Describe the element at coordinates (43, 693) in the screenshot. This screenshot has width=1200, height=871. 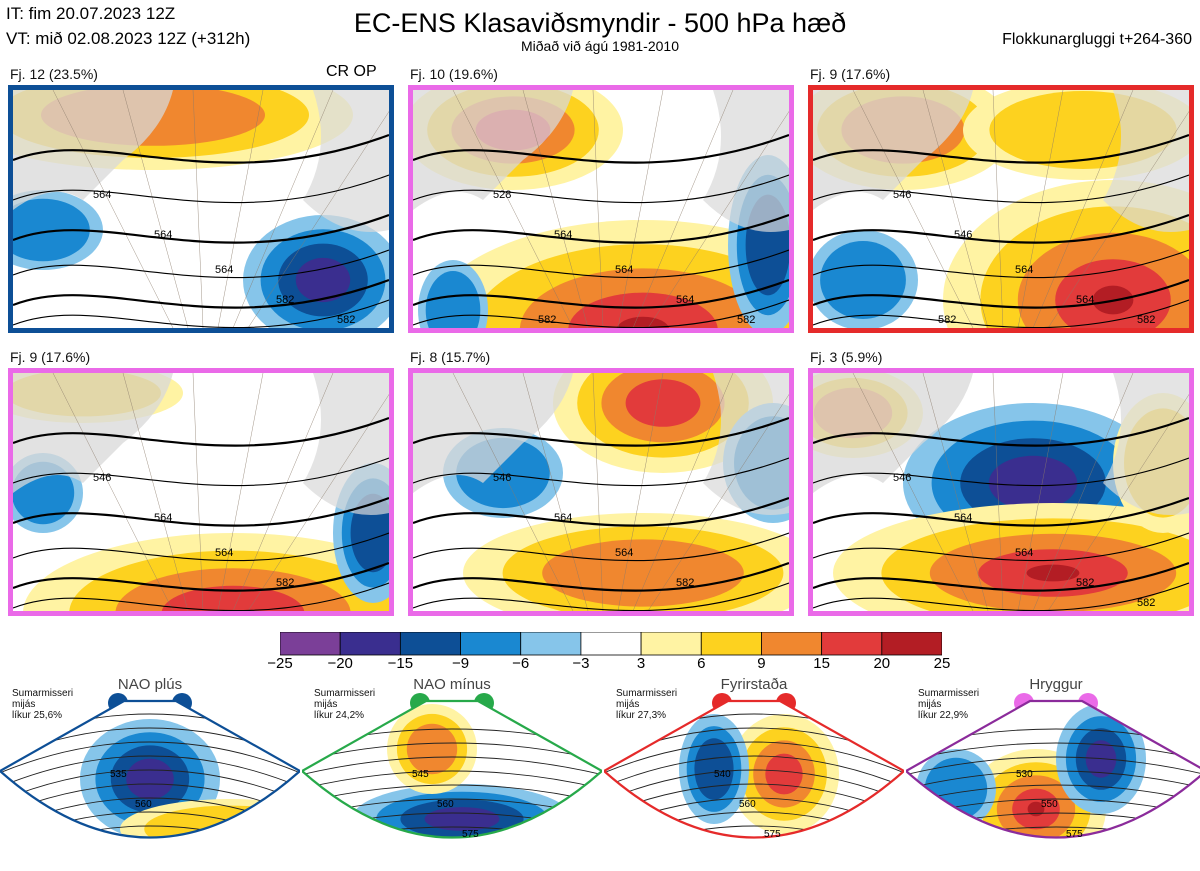
I see `season-line: Sumarmisseri` at that location.